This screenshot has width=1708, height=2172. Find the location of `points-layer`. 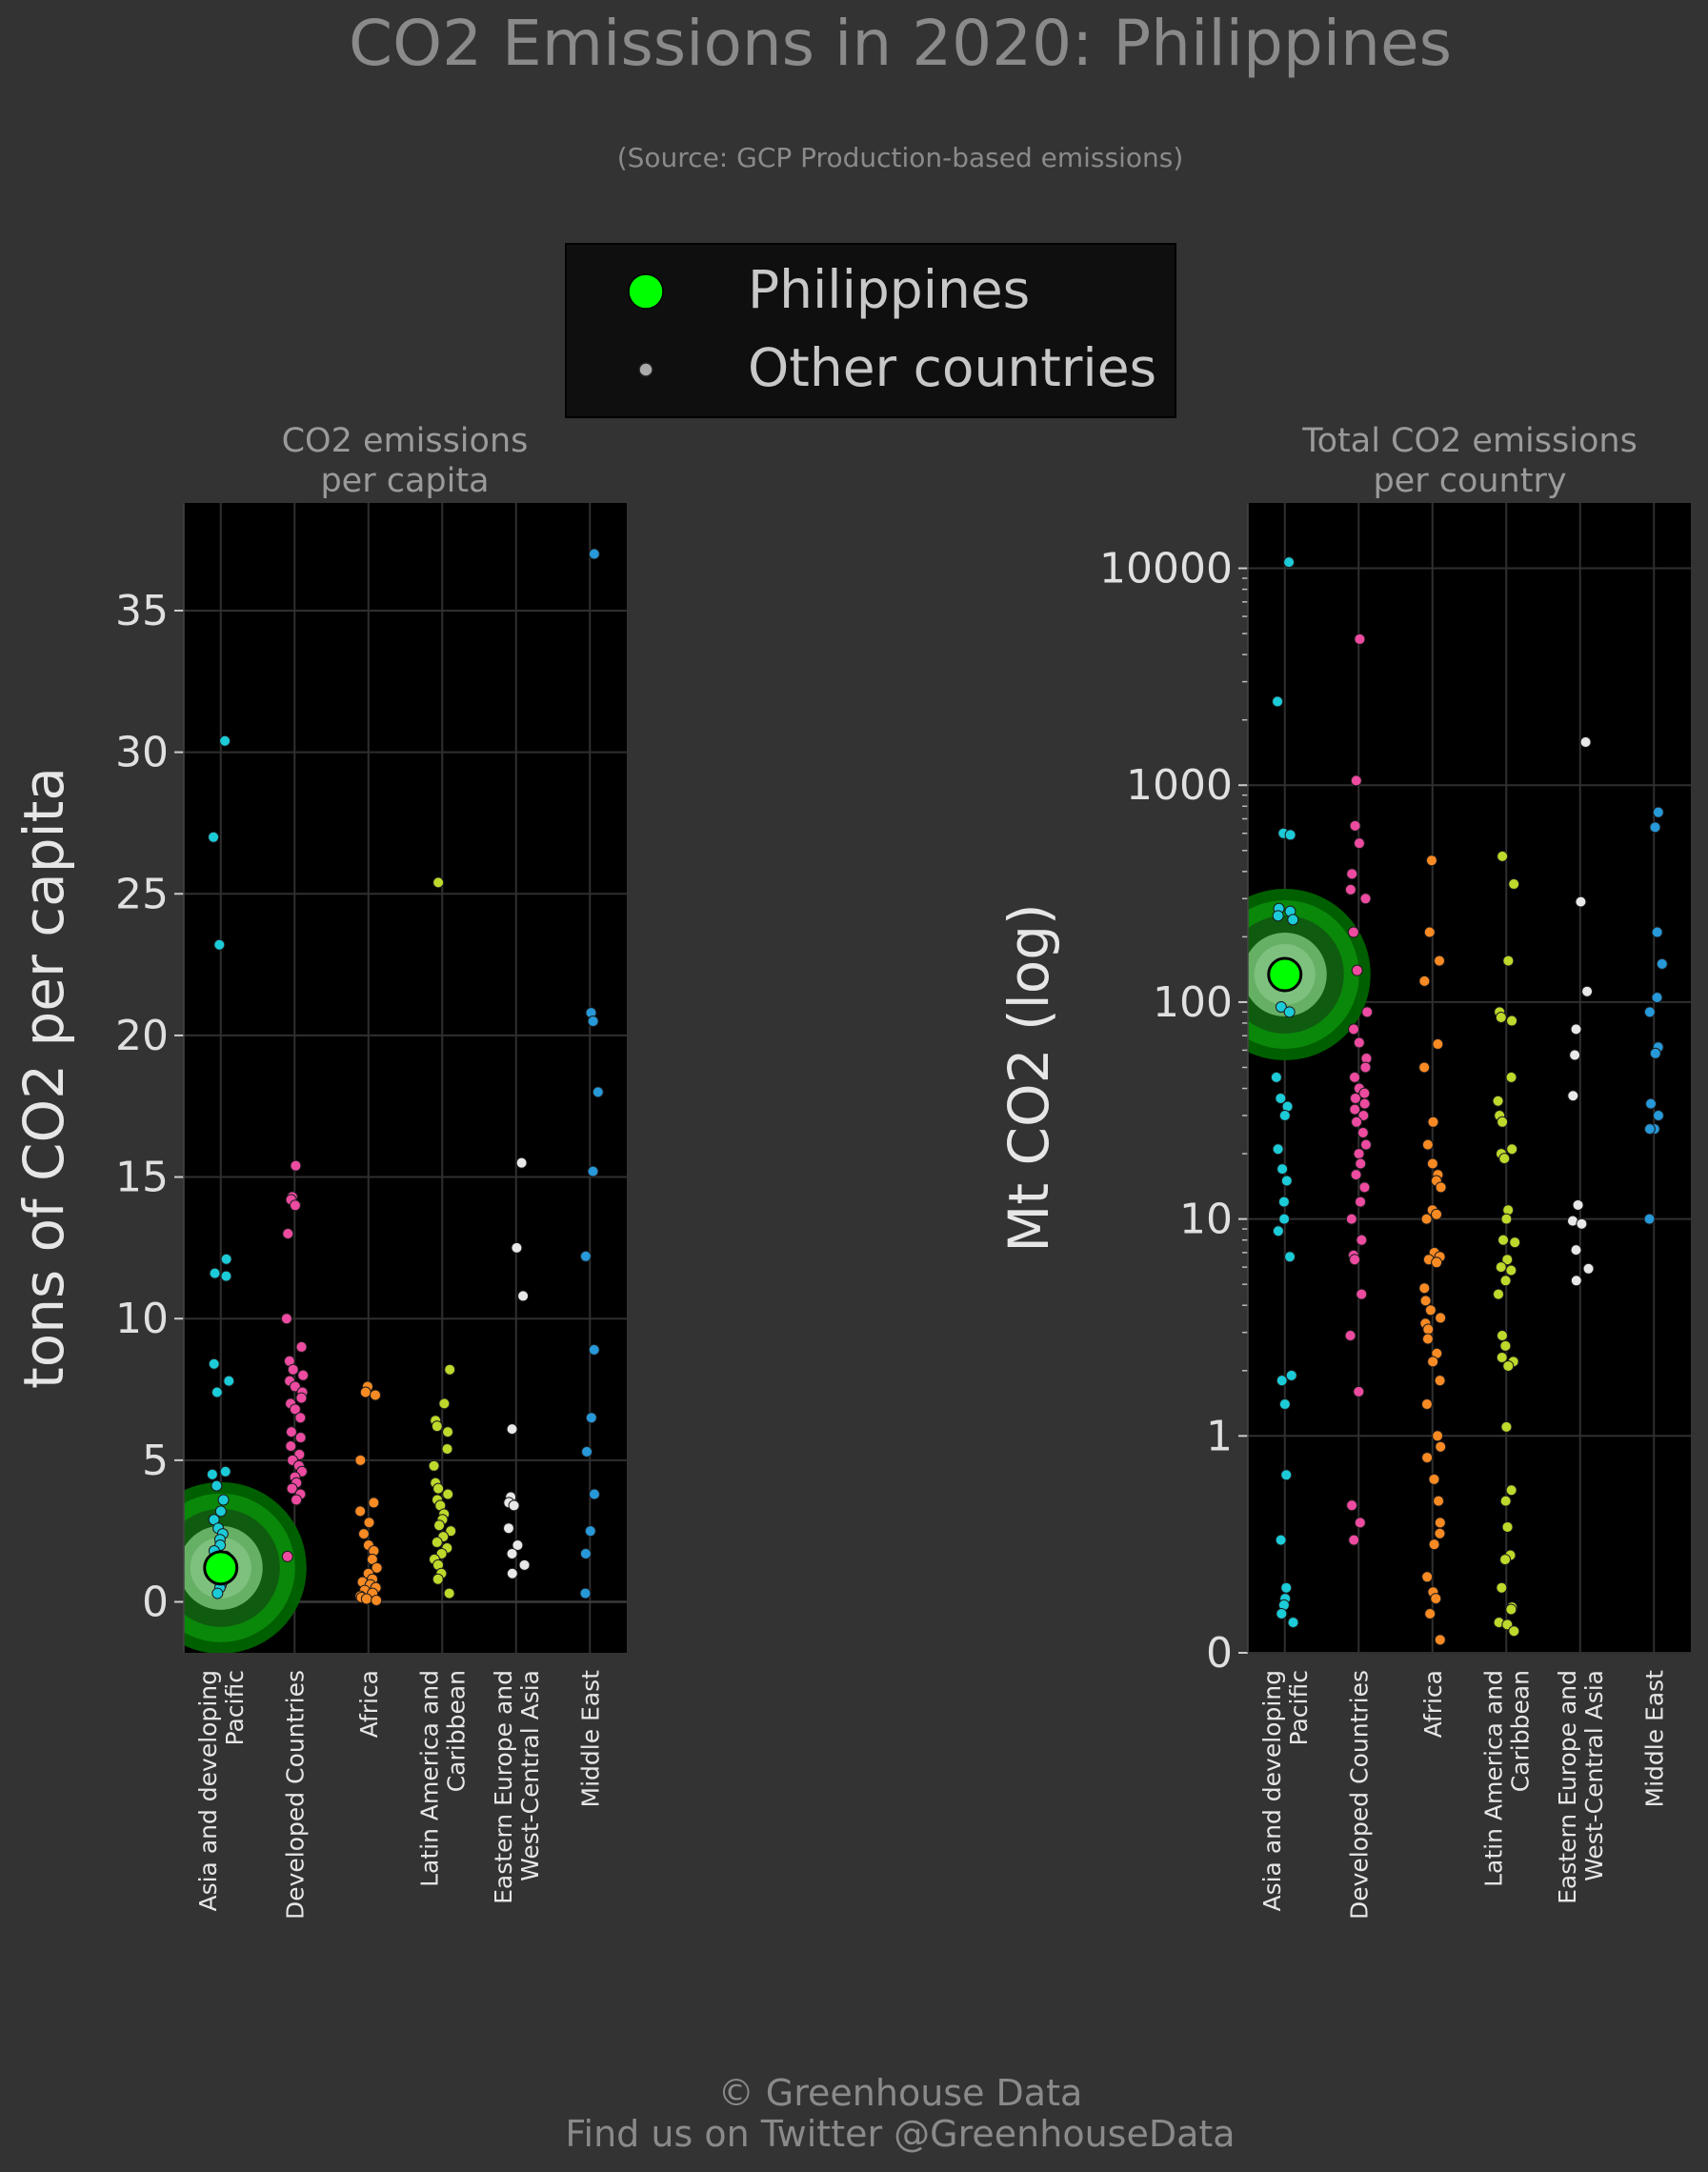

points-layer is located at coordinates (1458, 1101).